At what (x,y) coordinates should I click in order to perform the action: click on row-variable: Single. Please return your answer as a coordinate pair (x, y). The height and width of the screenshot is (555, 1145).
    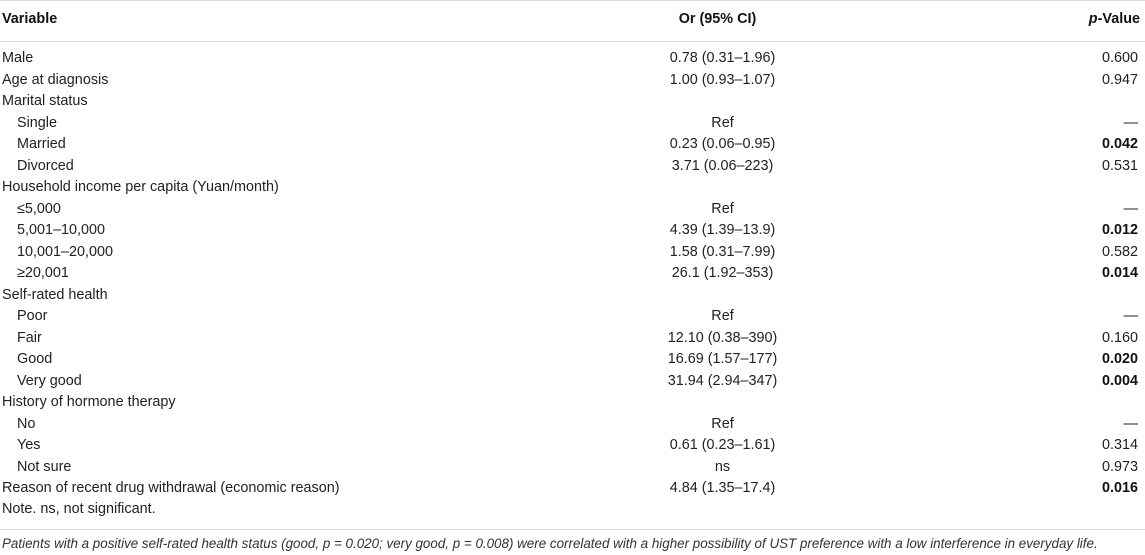
    Looking at the image, I should click on (37, 122).